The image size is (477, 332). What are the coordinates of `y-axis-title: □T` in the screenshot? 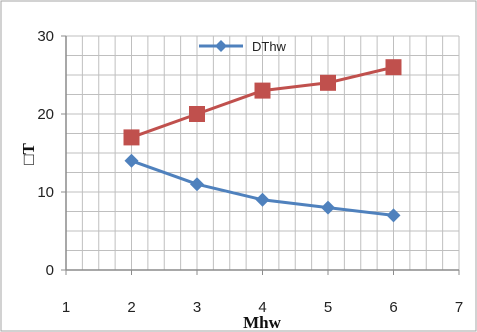 It's located at (28, 154).